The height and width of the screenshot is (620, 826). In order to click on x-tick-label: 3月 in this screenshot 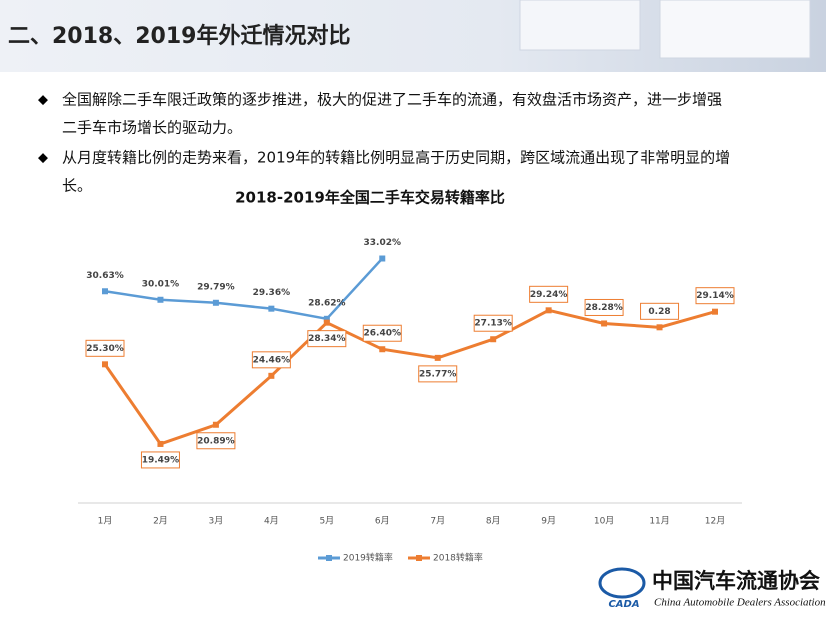, I will do `click(216, 521)`.